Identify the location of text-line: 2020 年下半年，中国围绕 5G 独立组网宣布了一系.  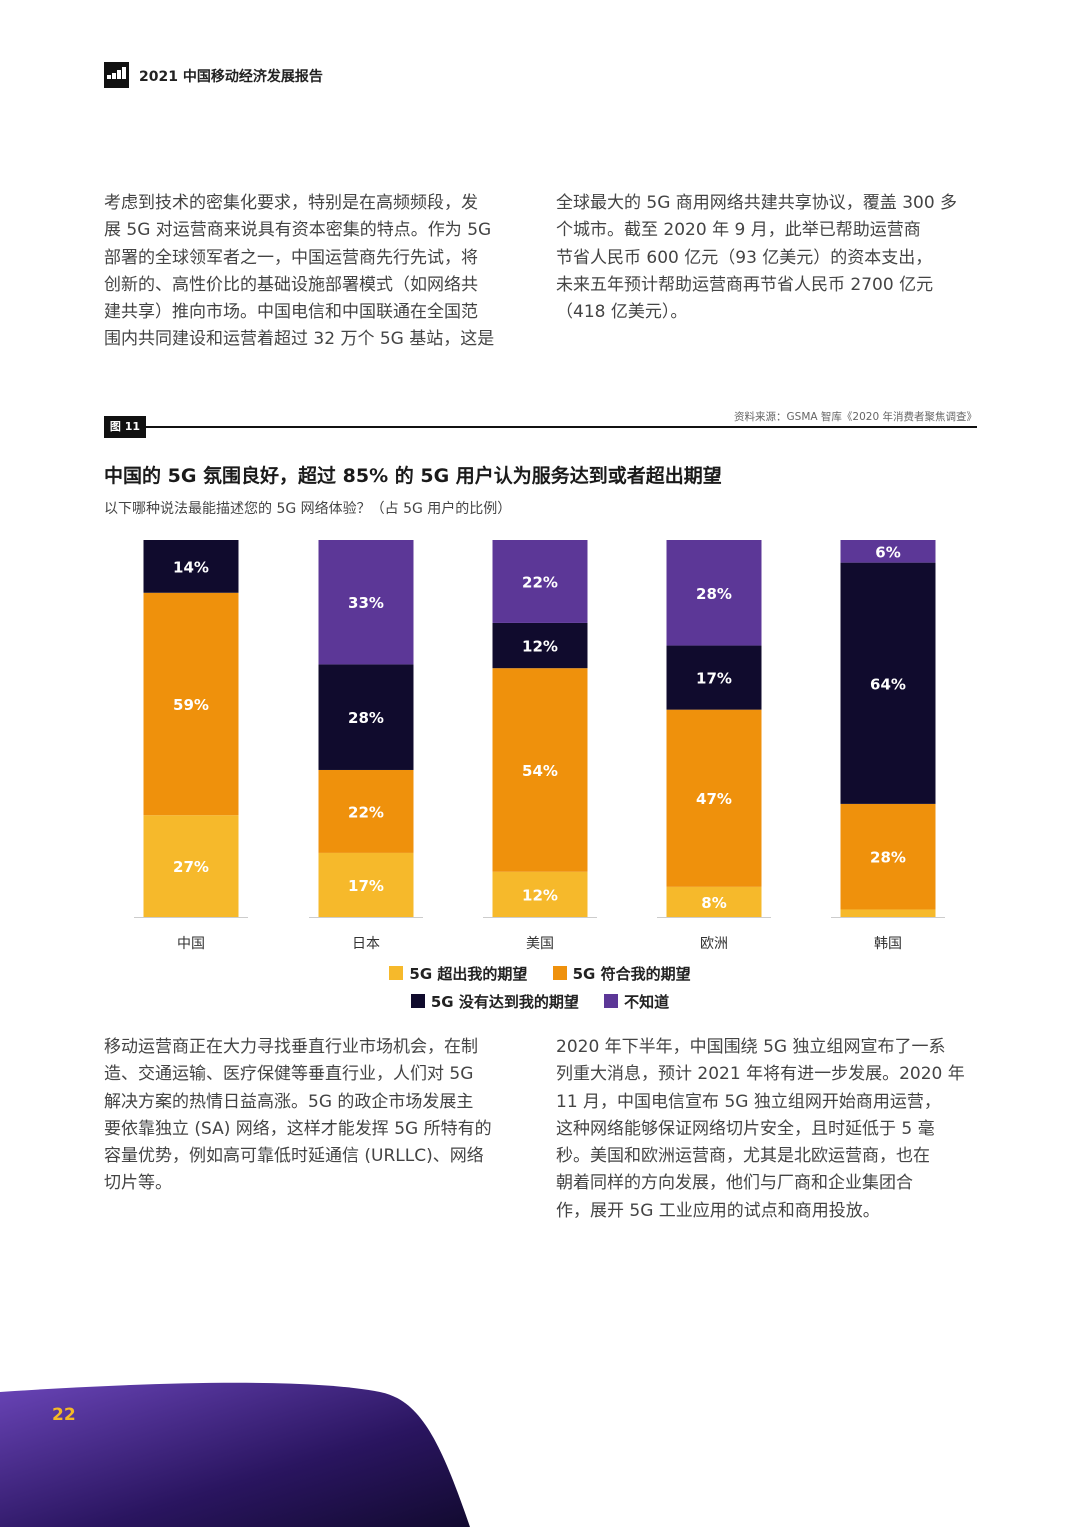
(751, 1047).